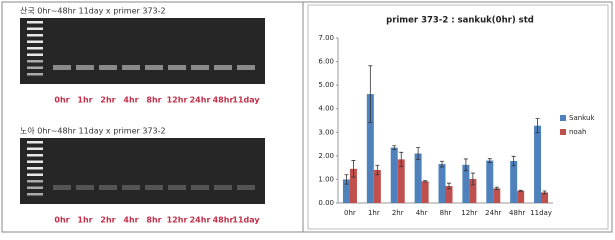 This screenshot has width=615, height=240. What do you see at coordinates (577, 132) in the screenshot?
I see `legend-label: noah` at bounding box center [577, 132].